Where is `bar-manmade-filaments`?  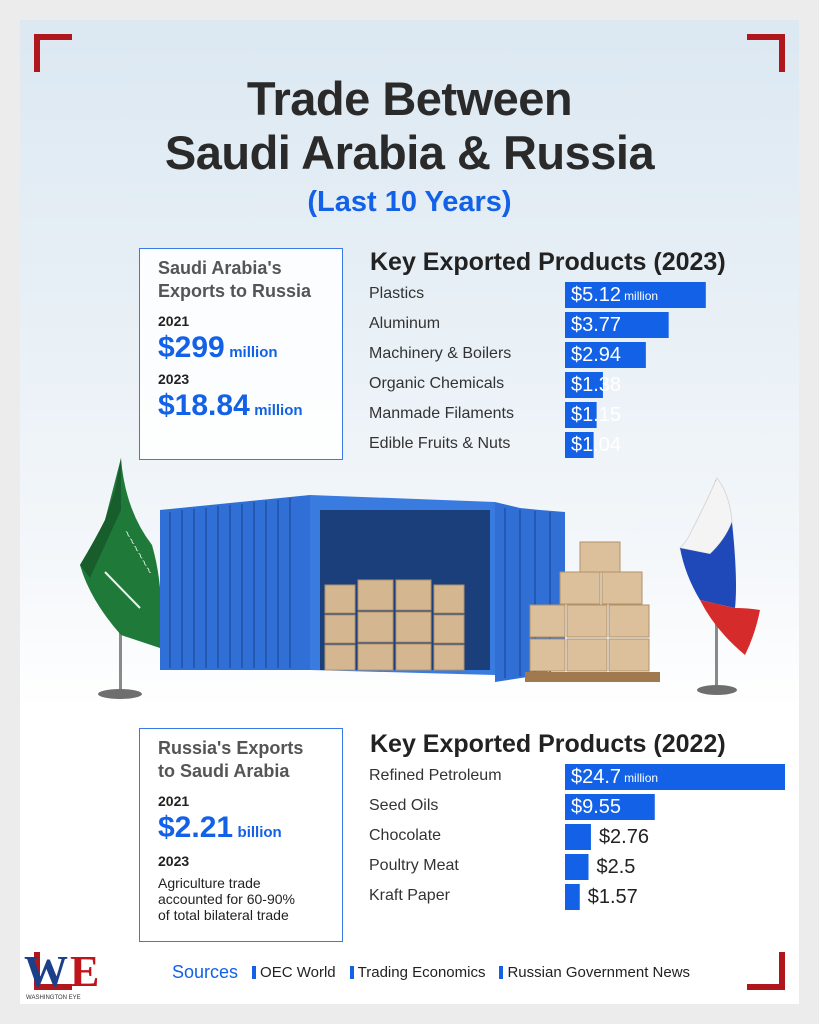
bar-manmade-filaments is located at coordinates (581, 415).